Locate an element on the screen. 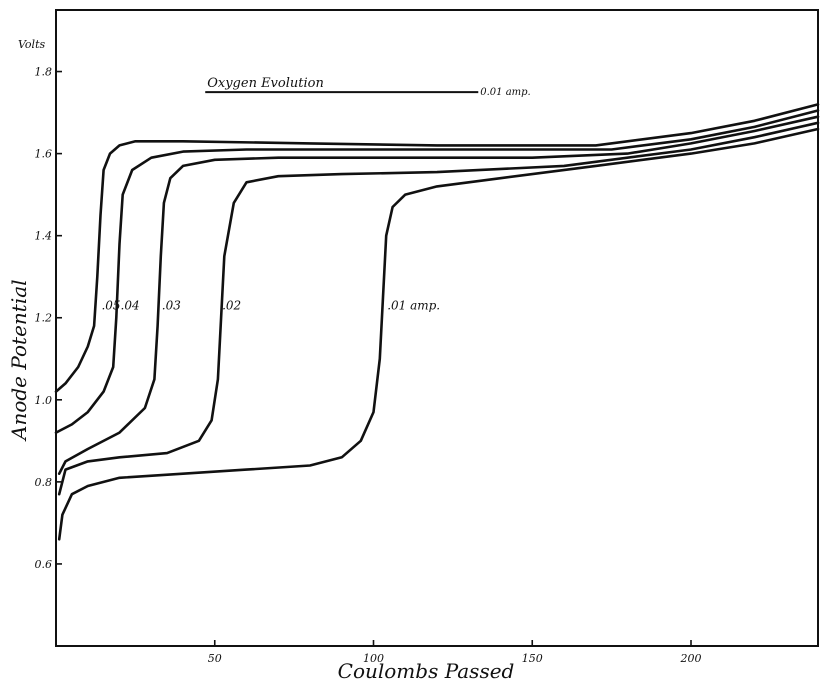 This screenshot has height=685, width=820. y-tick-label: 1.6 is located at coordinates (44, 154).